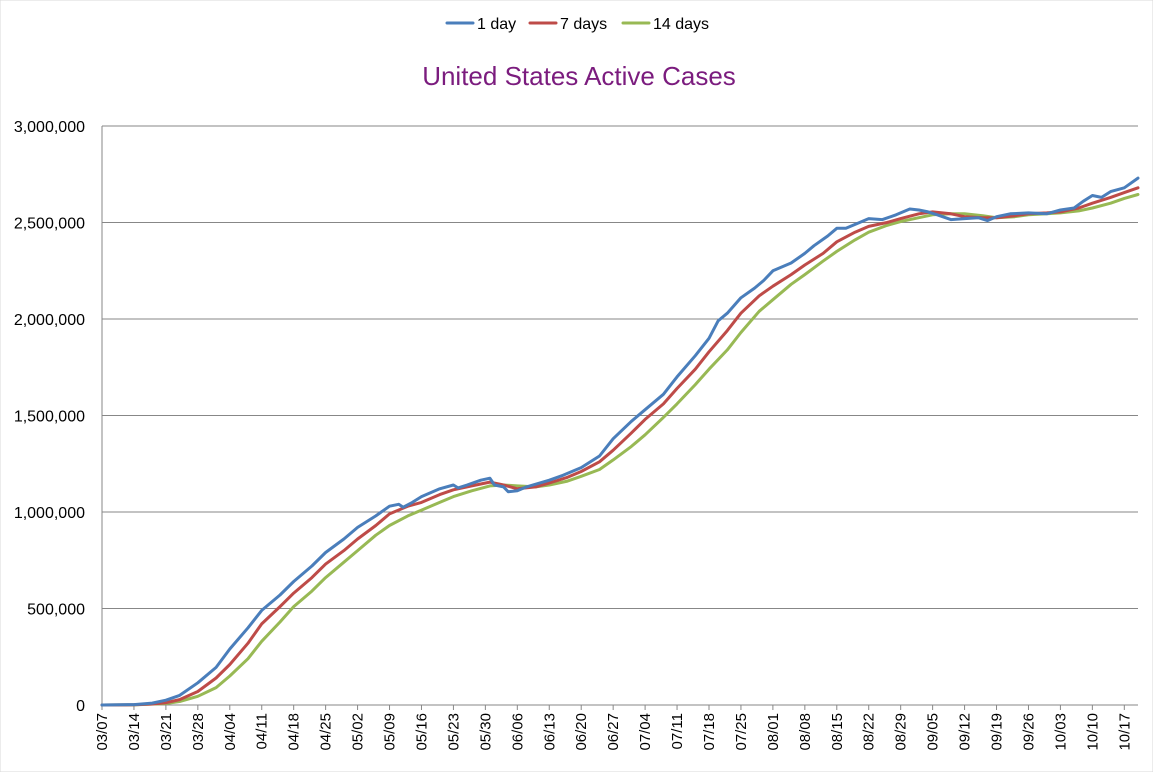  Describe the element at coordinates (80, 706) in the screenshot. I see `y-tick-label: 0` at that location.